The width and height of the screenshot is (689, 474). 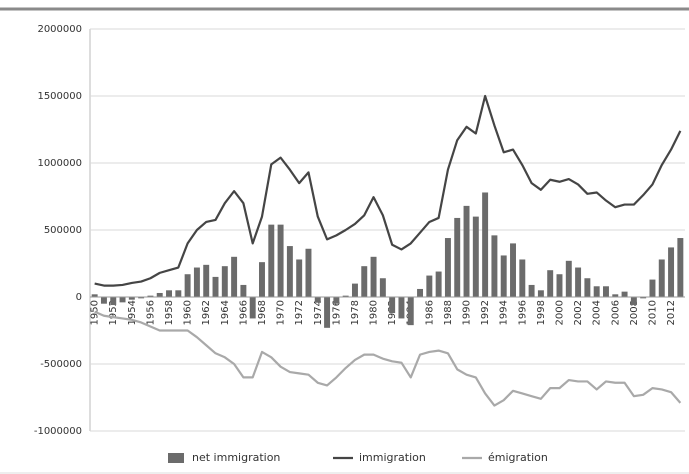 What do you see at coordinates (392, 457) in the screenshot?
I see `legend-label: immigration` at bounding box center [392, 457].